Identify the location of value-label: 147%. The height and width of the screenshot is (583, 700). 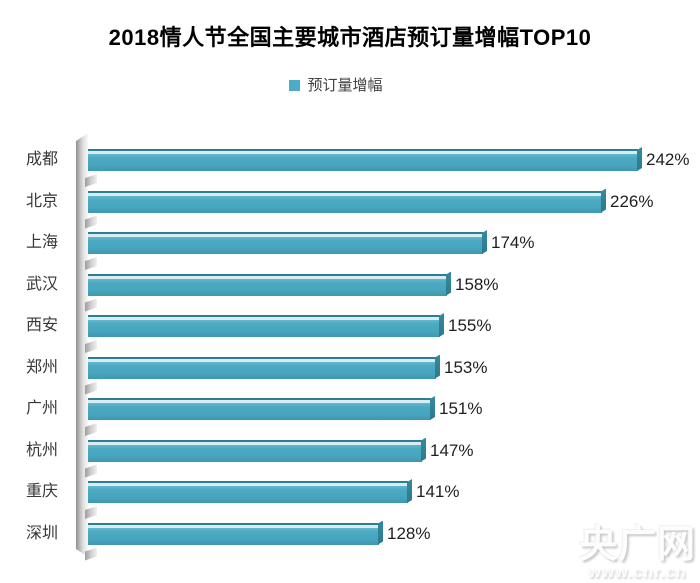
(452, 450).